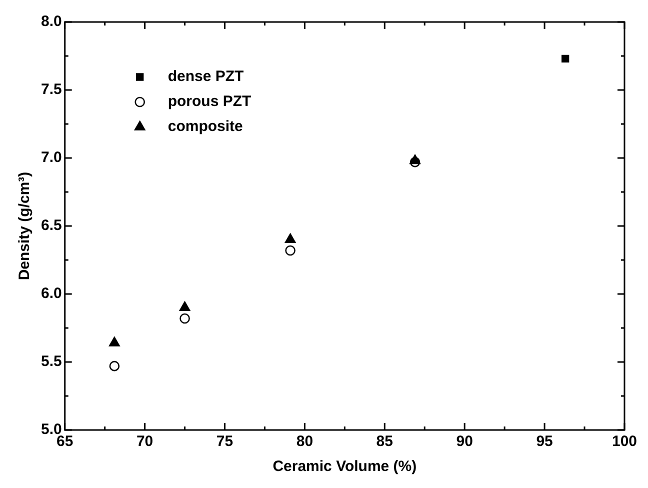  Describe the element at coordinates (65, 441) in the screenshot. I see `x-tick-label: 65` at that location.